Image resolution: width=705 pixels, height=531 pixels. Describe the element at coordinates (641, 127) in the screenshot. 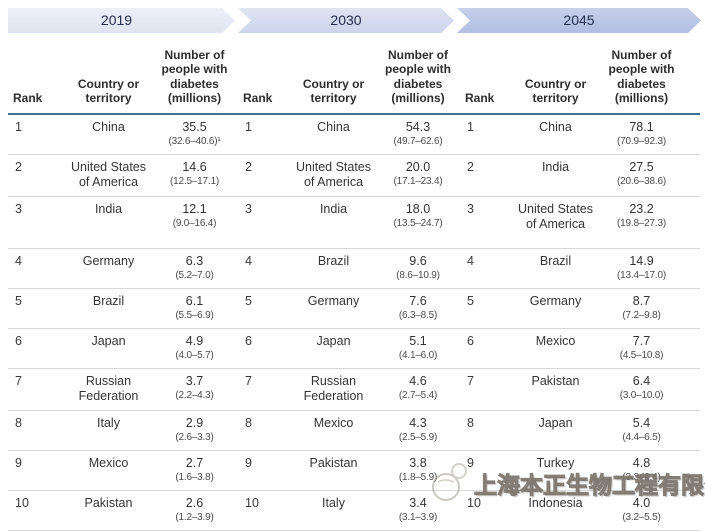

I see `value: 78.1` at that location.